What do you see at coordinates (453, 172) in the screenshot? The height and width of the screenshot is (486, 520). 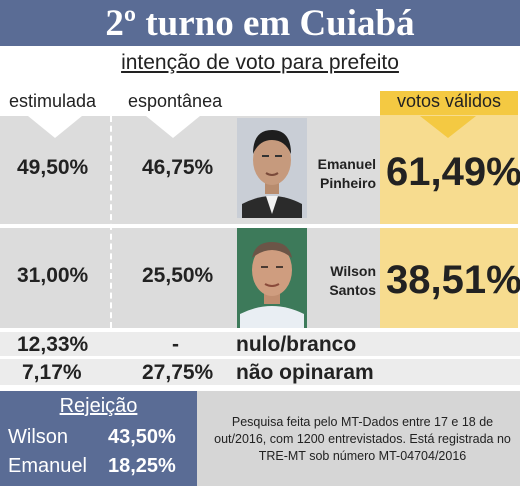 I see `emanuel-validos: 61,49%` at bounding box center [453, 172].